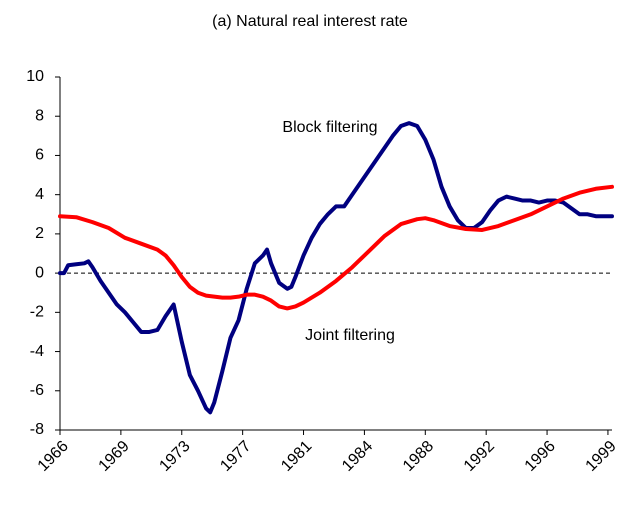 The width and height of the screenshot is (621, 512). What do you see at coordinates (35, 76) in the screenshot?
I see `y-tick-label: 10` at bounding box center [35, 76].